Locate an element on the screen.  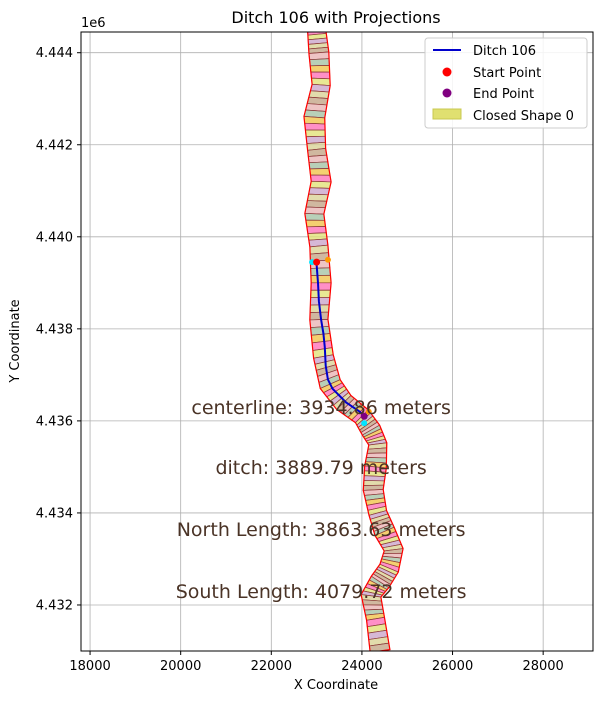
legend-end-swatch is located at coordinates (447, 93).